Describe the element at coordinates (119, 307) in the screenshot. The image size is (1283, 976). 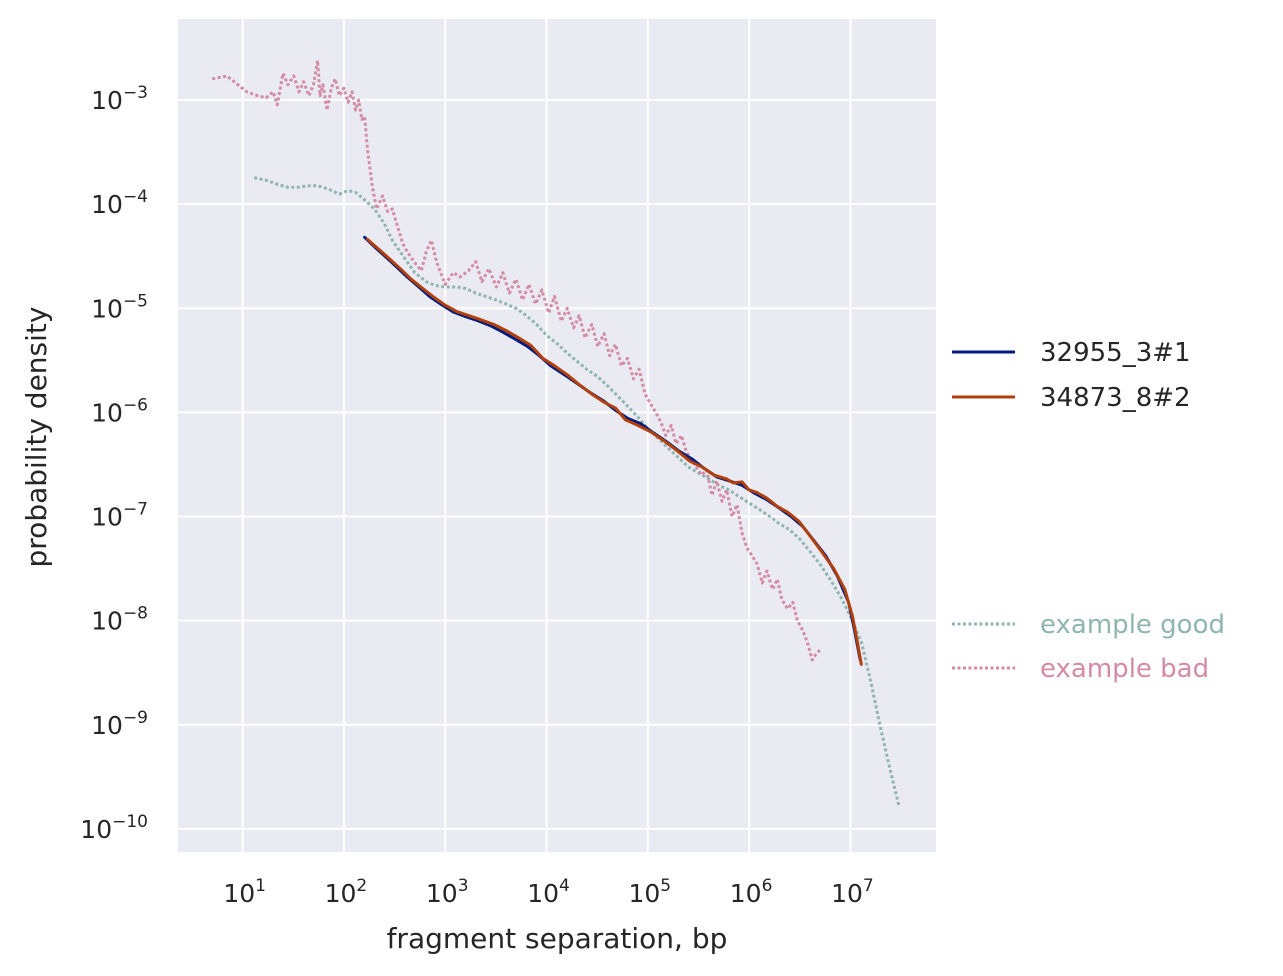
I see `y-tick-label: 10⁻⁵` at that location.